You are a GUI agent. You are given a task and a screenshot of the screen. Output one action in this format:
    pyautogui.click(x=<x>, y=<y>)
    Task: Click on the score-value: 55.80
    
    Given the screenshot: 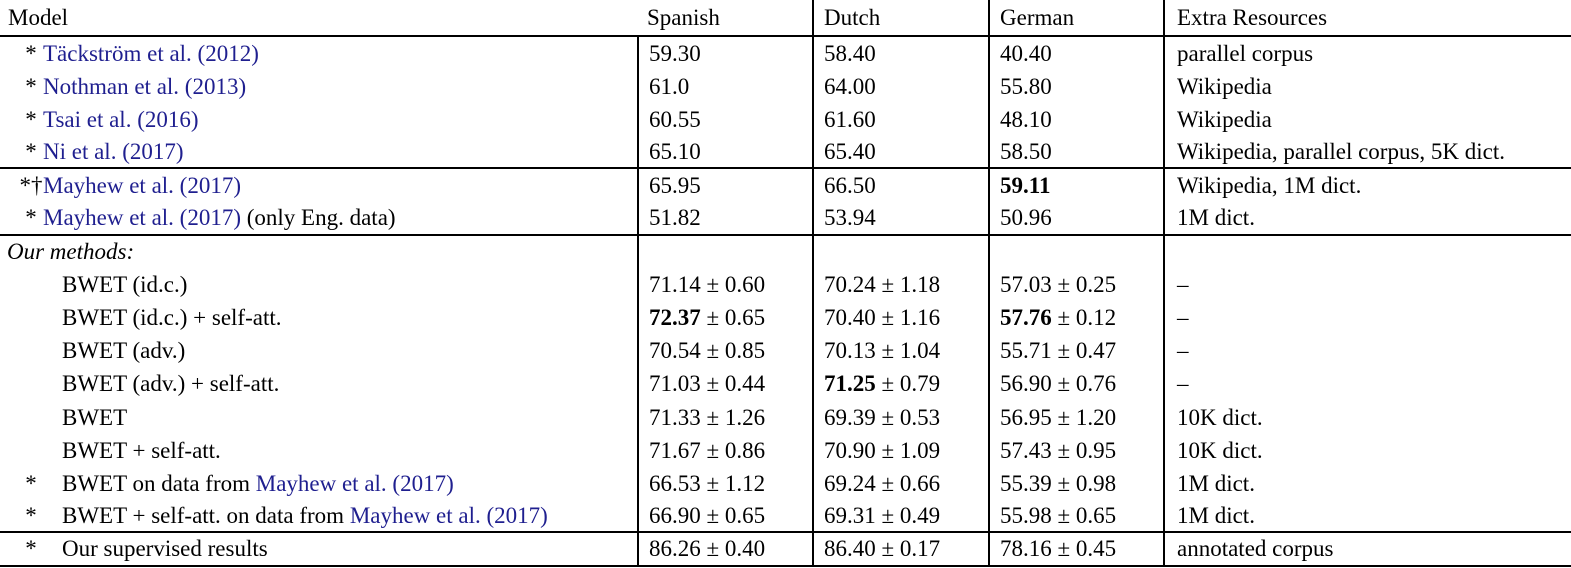 What is the action you would take?
    pyautogui.click(x=1026, y=86)
    